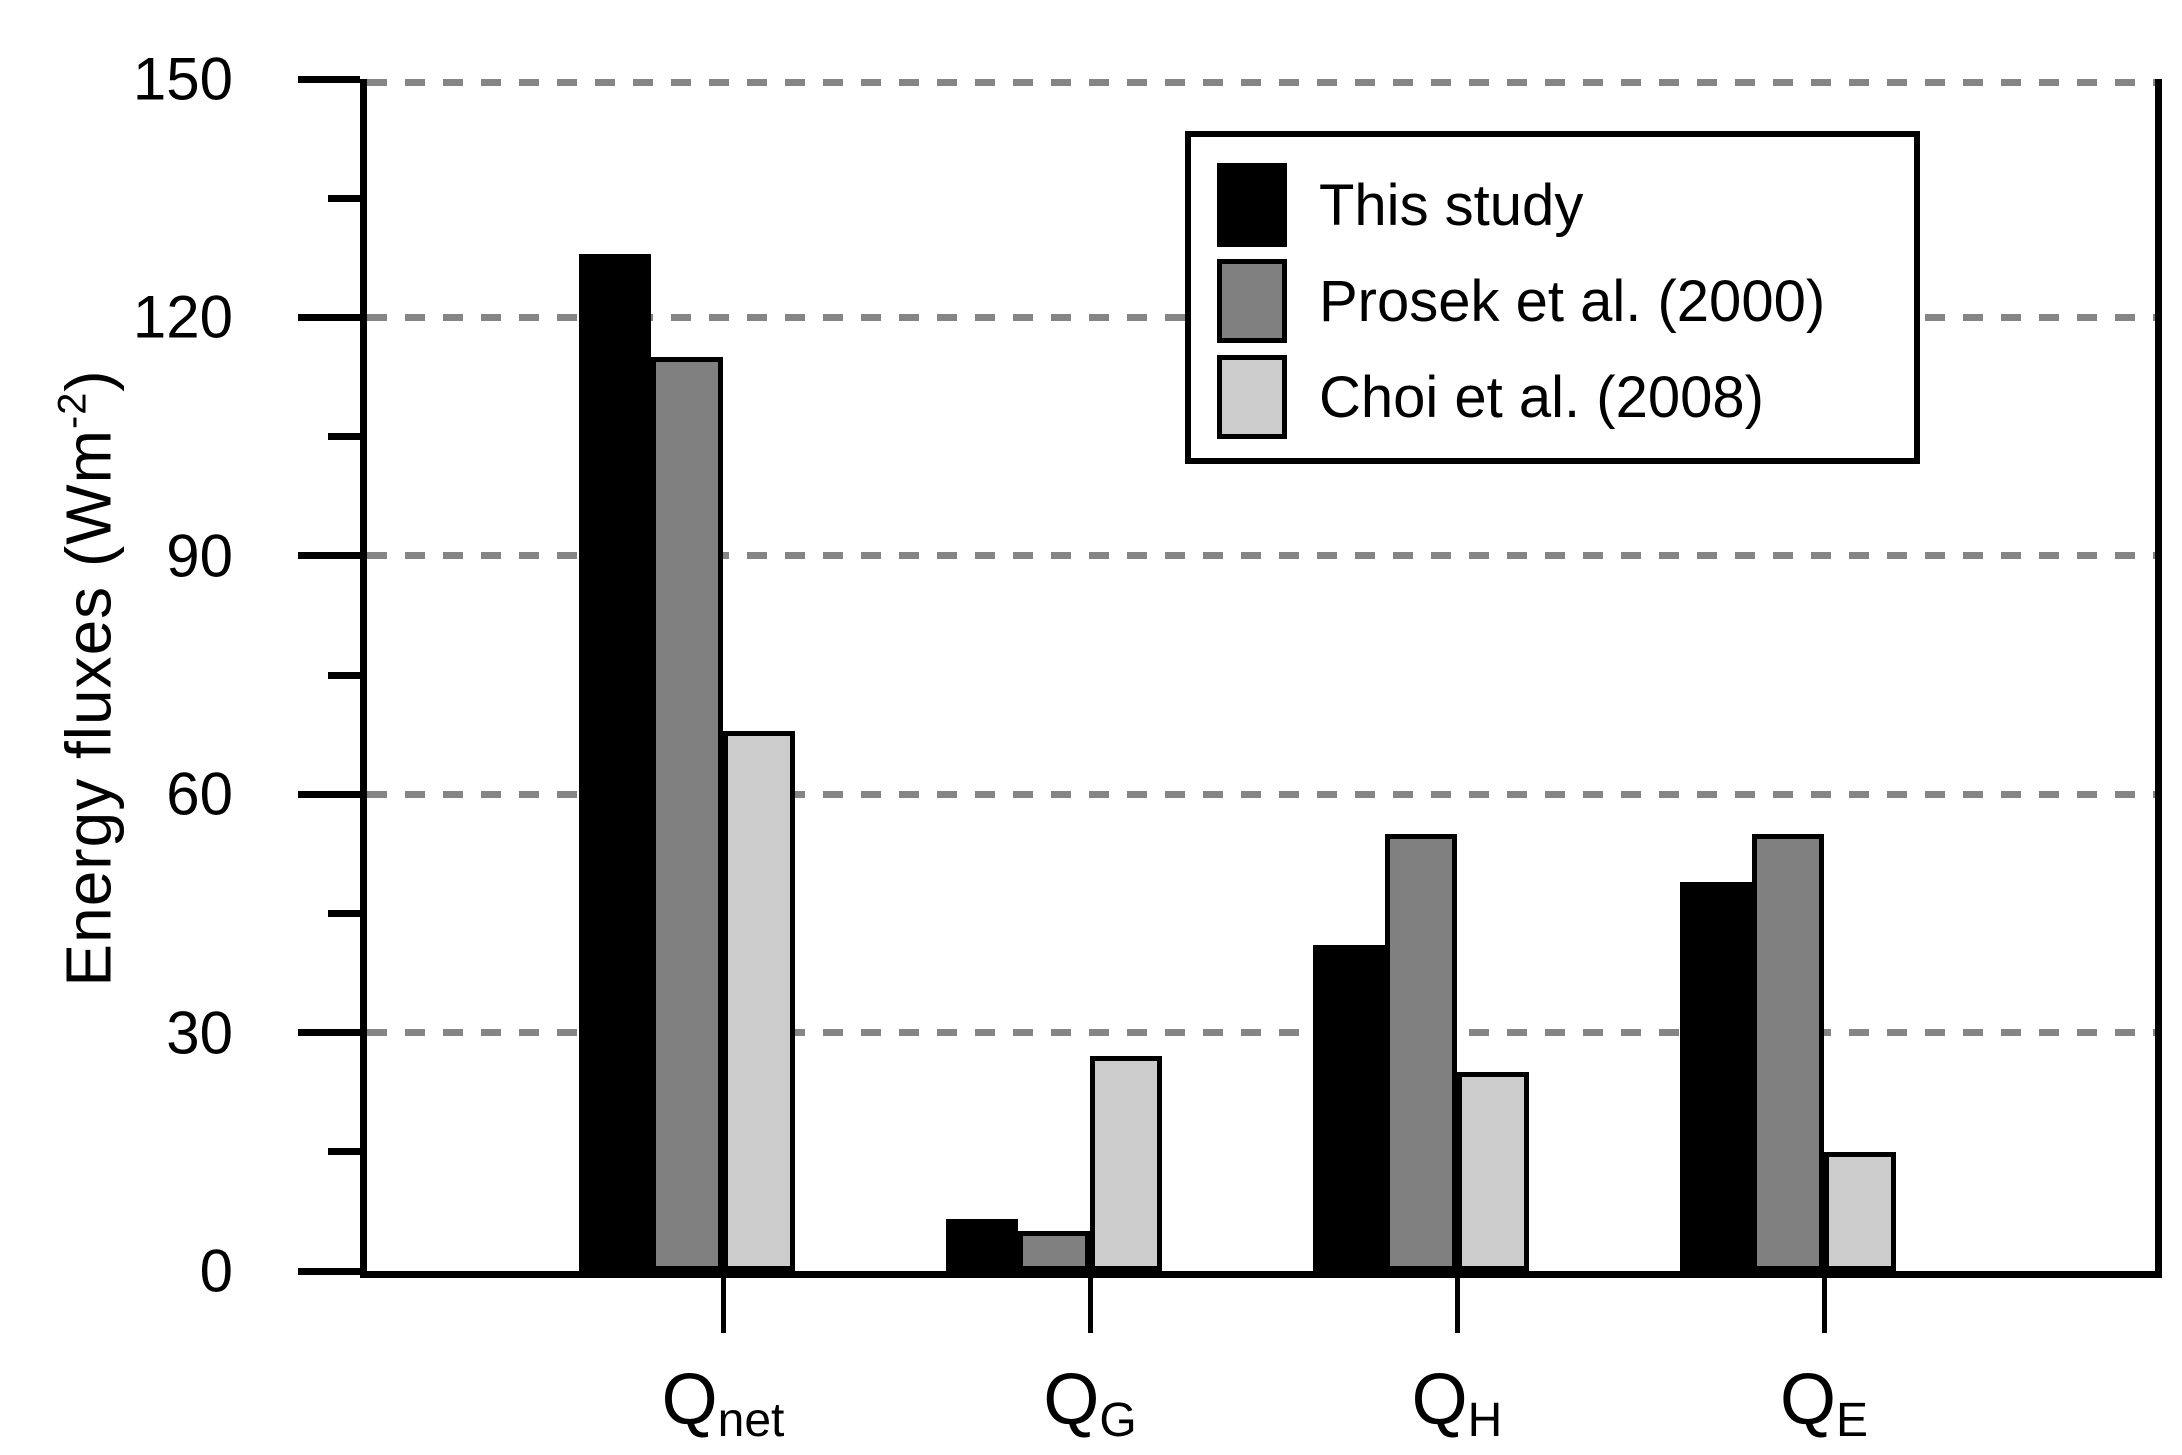 This screenshot has height=1455, width=2182. Describe the element at coordinates (1572, 301) in the screenshot. I see `legend-label-1: Prosek et al. (2000)` at that location.